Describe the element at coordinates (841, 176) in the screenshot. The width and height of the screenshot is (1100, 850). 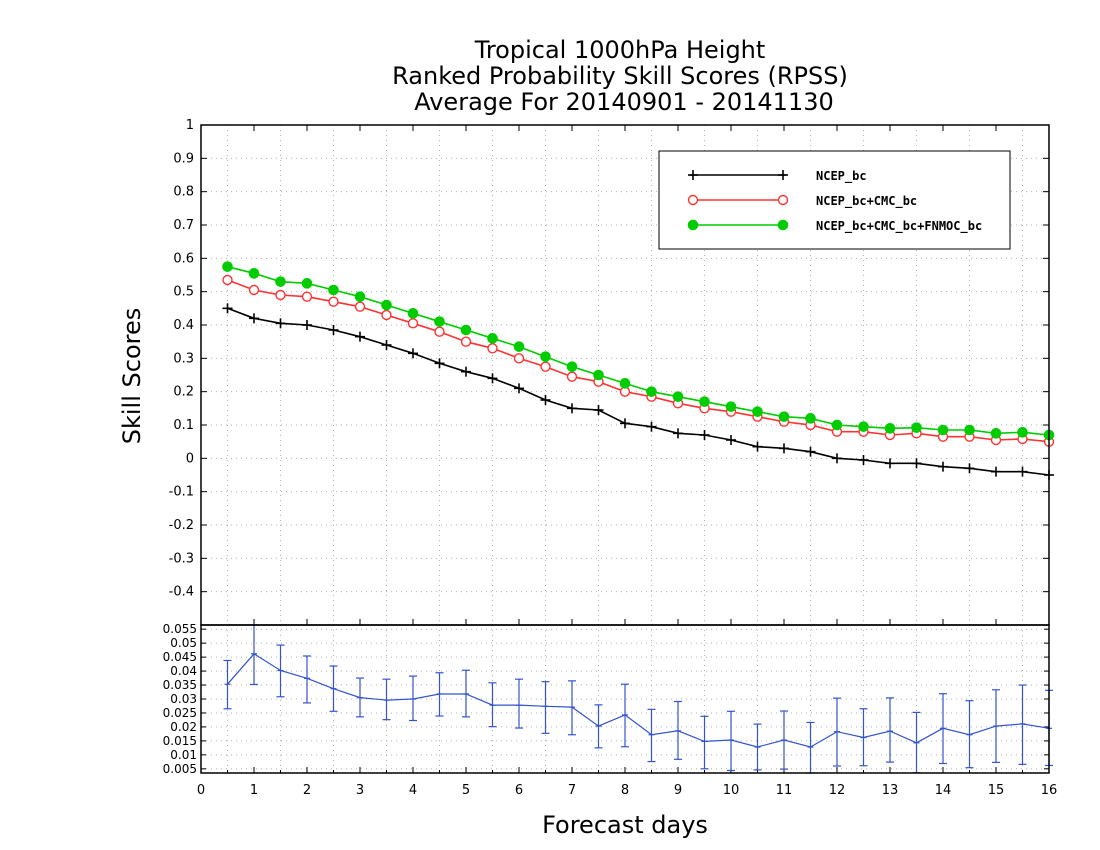
I see `legend-label: NCEP_bc` at that location.